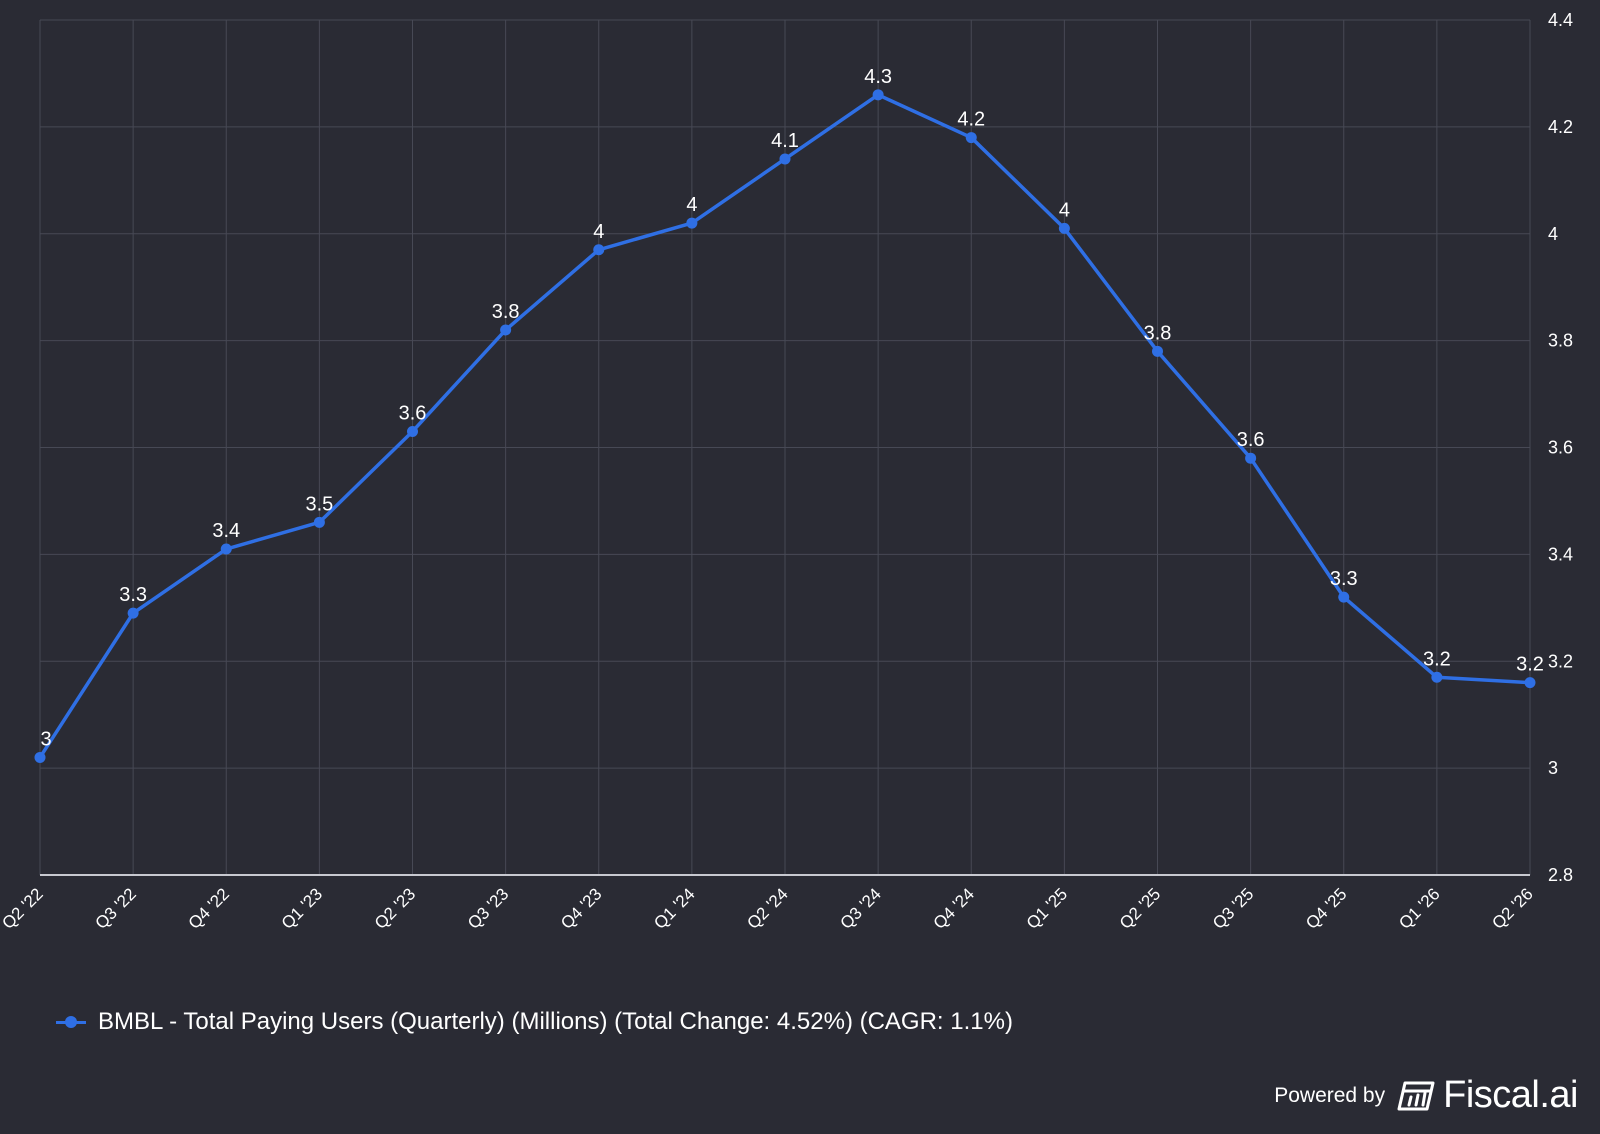  I want to click on legend-dot-marker, so click(71, 1022).